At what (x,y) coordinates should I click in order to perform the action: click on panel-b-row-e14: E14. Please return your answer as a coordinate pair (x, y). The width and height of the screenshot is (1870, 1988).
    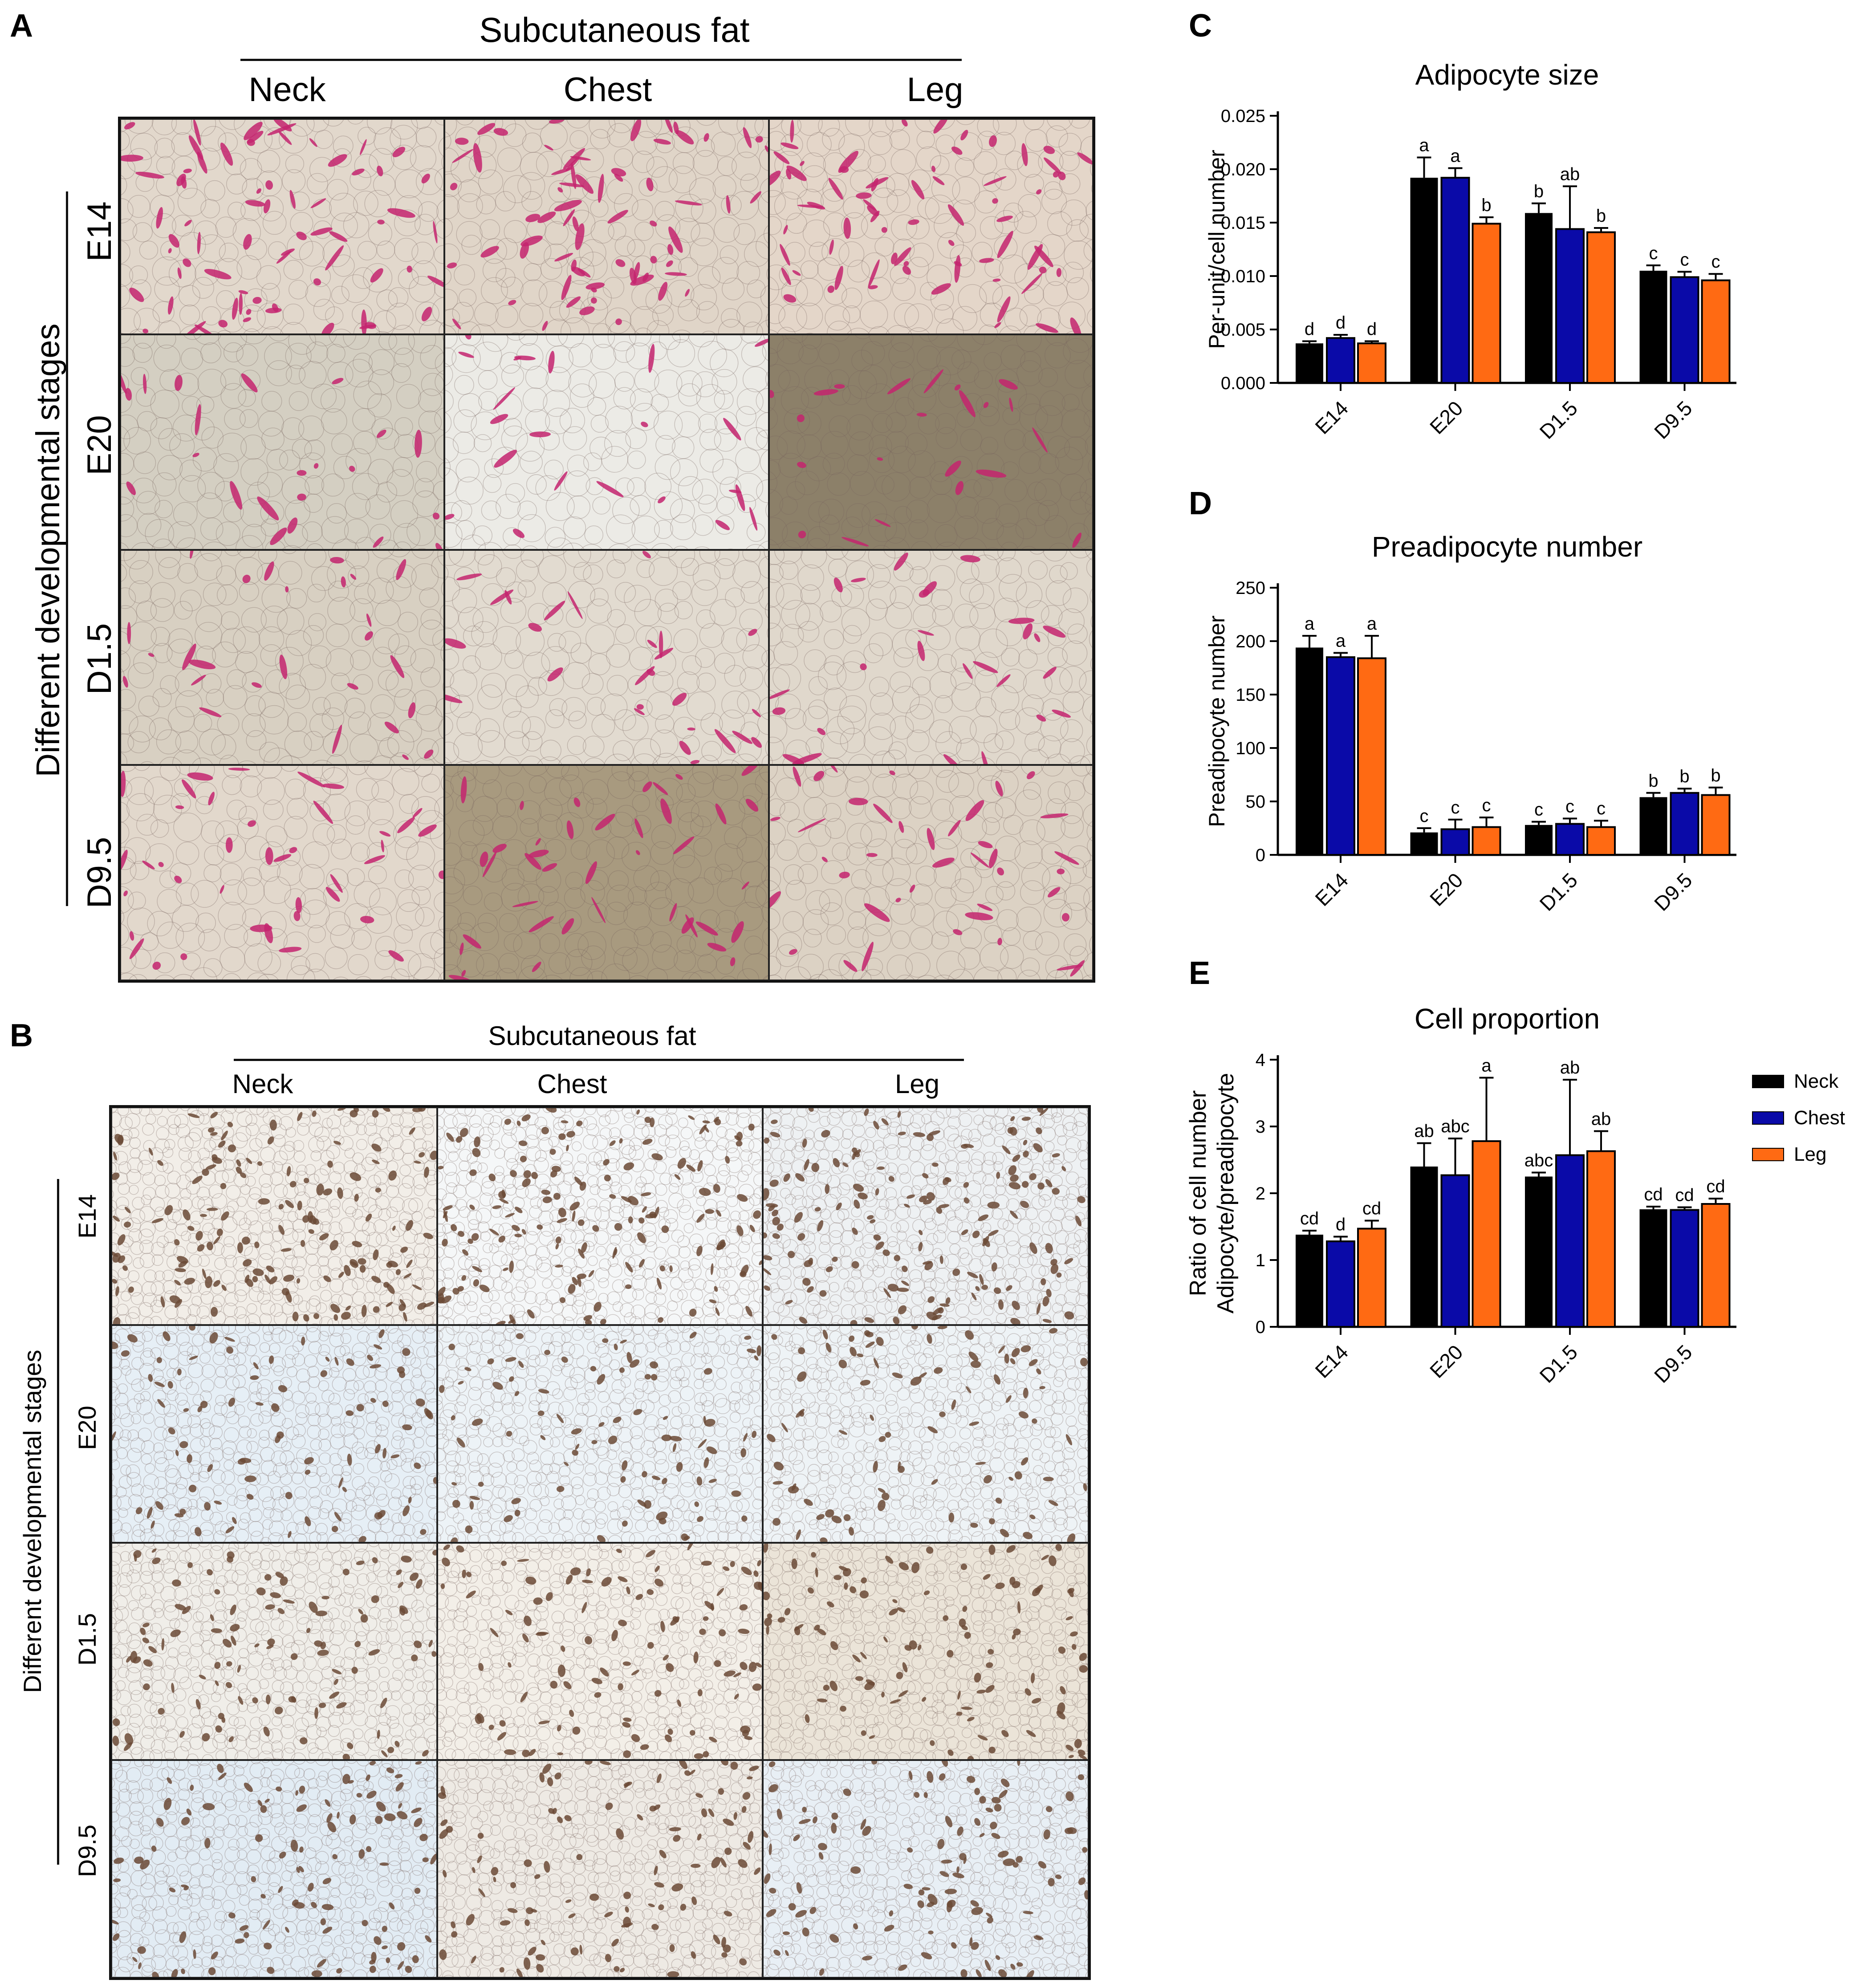
    Looking at the image, I should click on (87, 1217).